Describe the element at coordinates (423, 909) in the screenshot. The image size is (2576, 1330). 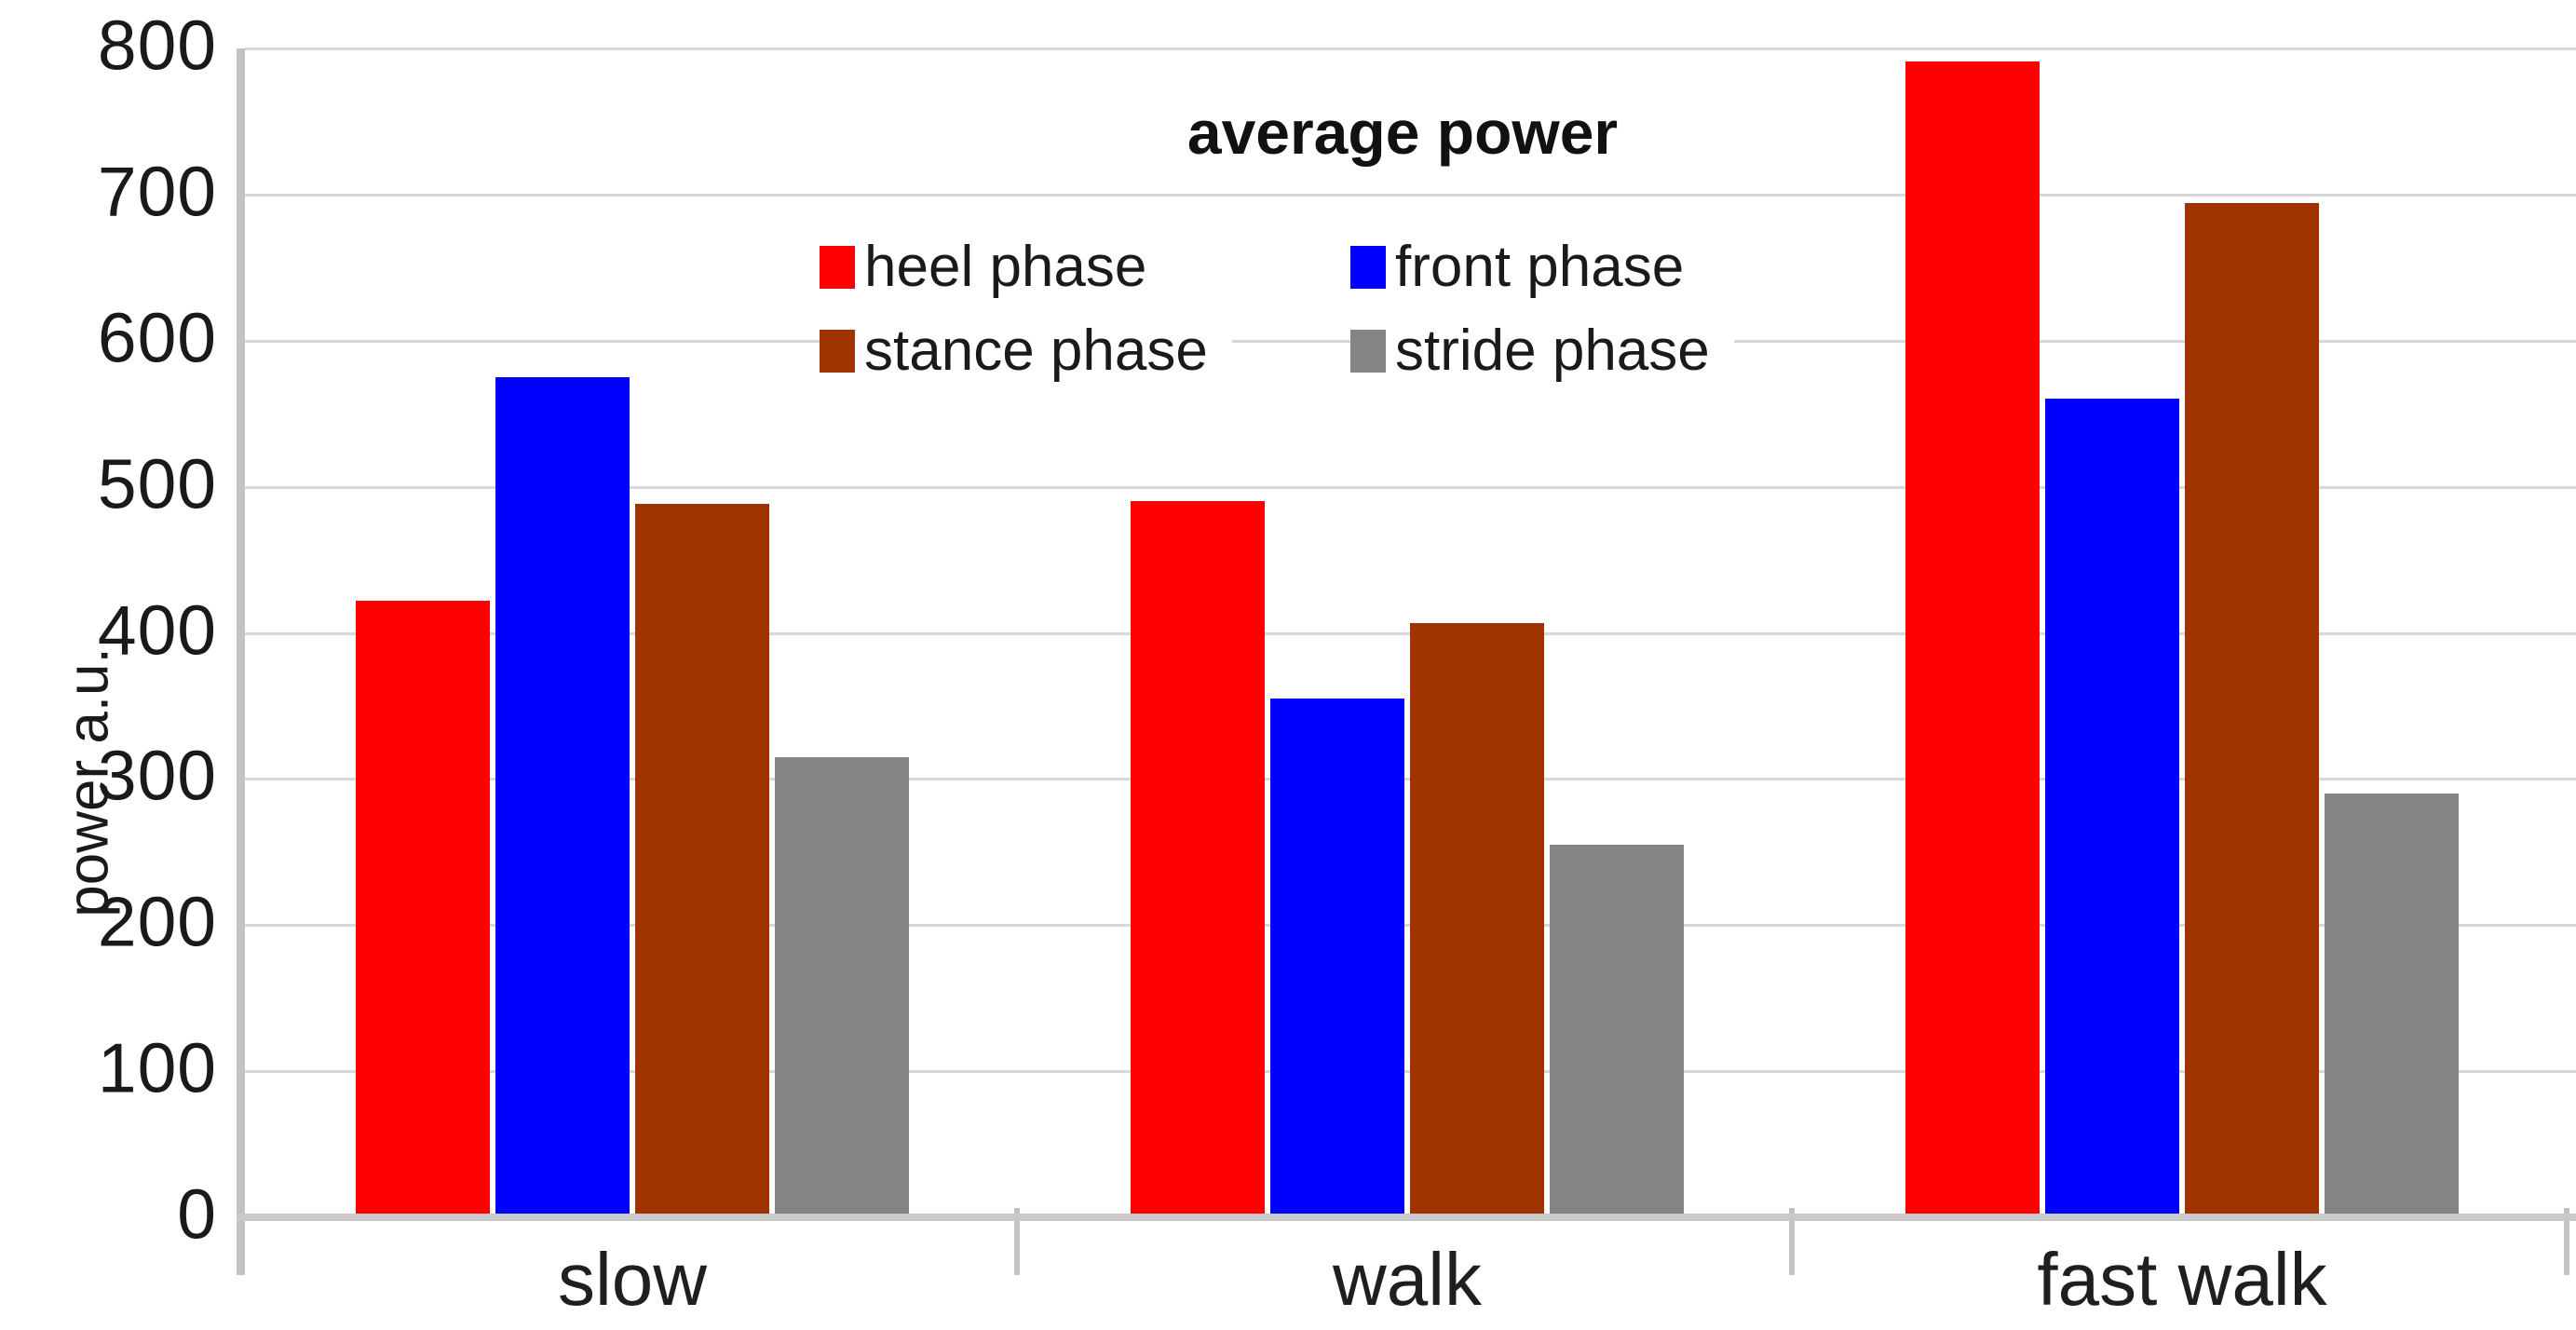
I see `bar-slow-heel-phase` at that location.